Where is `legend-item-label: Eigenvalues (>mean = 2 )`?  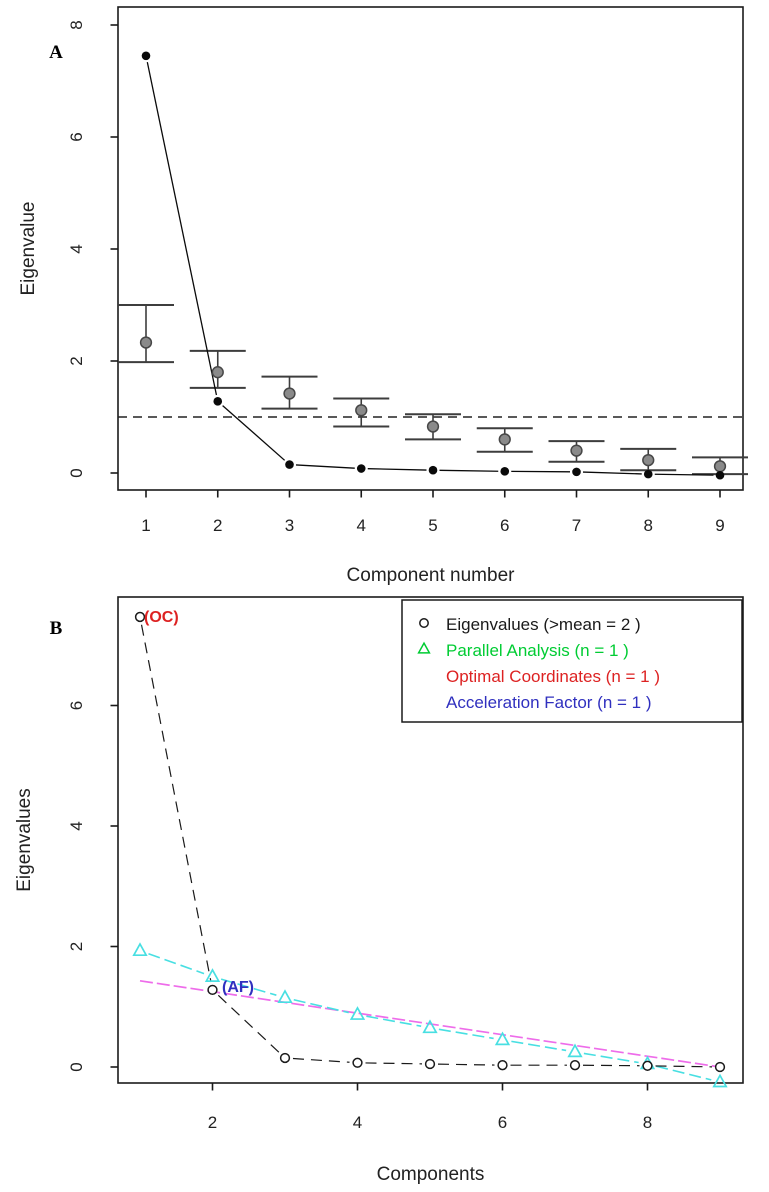 legend-item-label: Eigenvalues (>mean = 2 ) is located at coordinates (543, 624).